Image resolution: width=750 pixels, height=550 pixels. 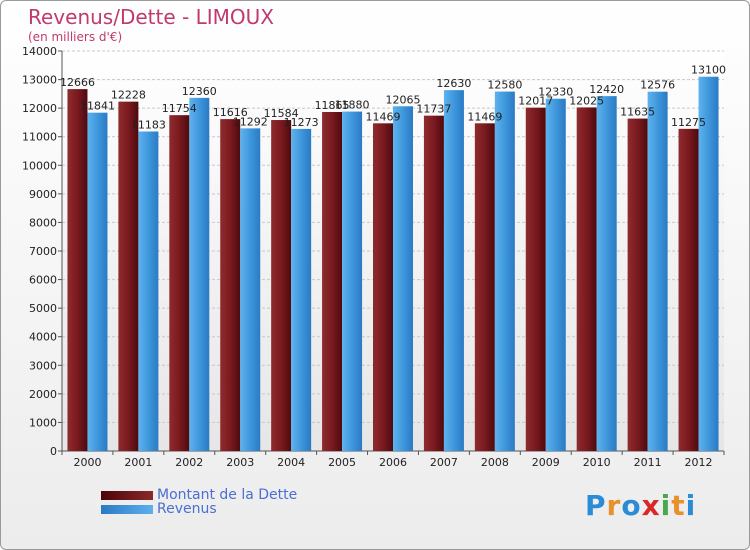 I want to click on data-label-dette: 12025, so click(x=586, y=100).